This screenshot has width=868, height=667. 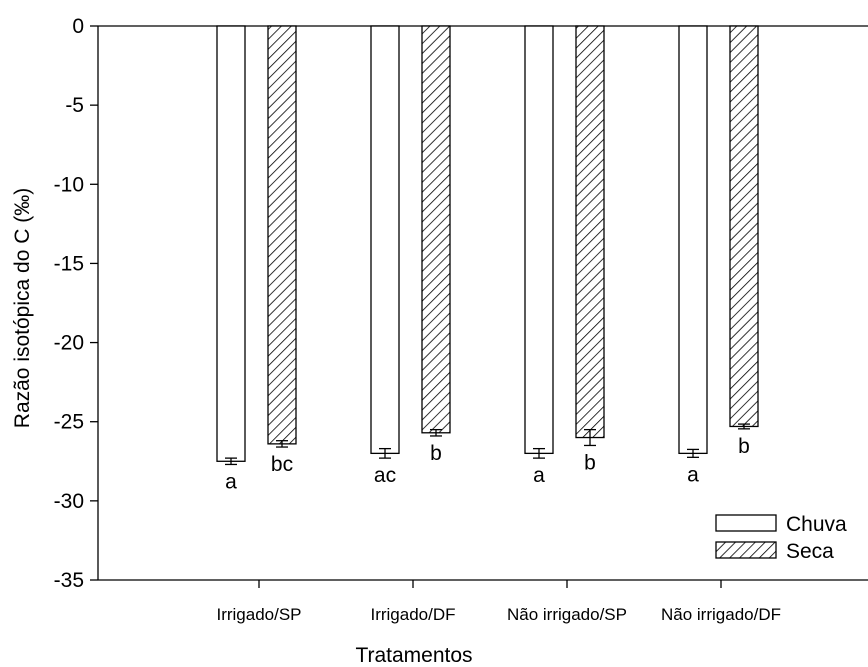 What do you see at coordinates (412, 614) in the screenshot?
I see `x-tick-label: Irrigado/DF` at bounding box center [412, 614].